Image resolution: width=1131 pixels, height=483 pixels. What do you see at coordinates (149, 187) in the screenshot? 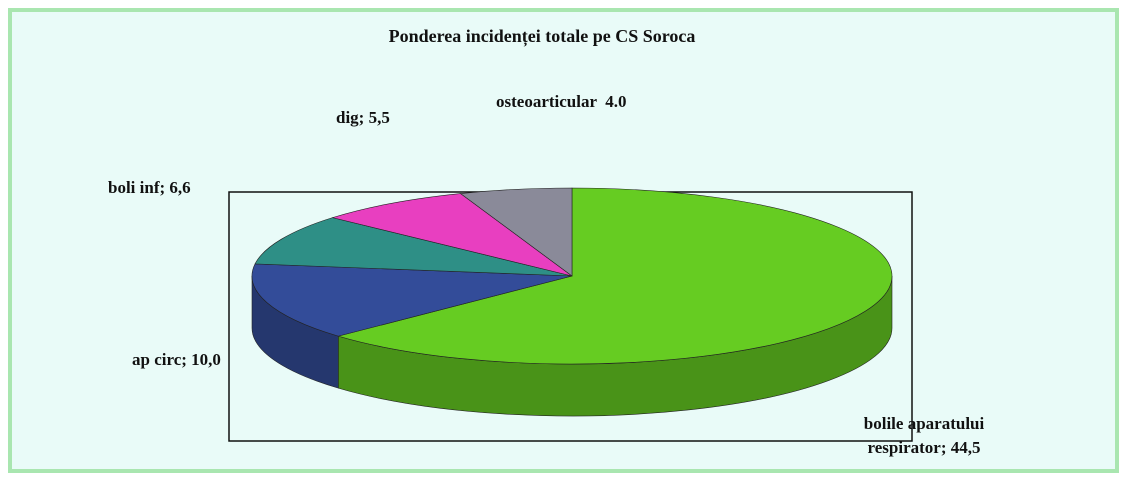
I see `data-label: boli inf; 6,6` at bounding box center [149, 187].